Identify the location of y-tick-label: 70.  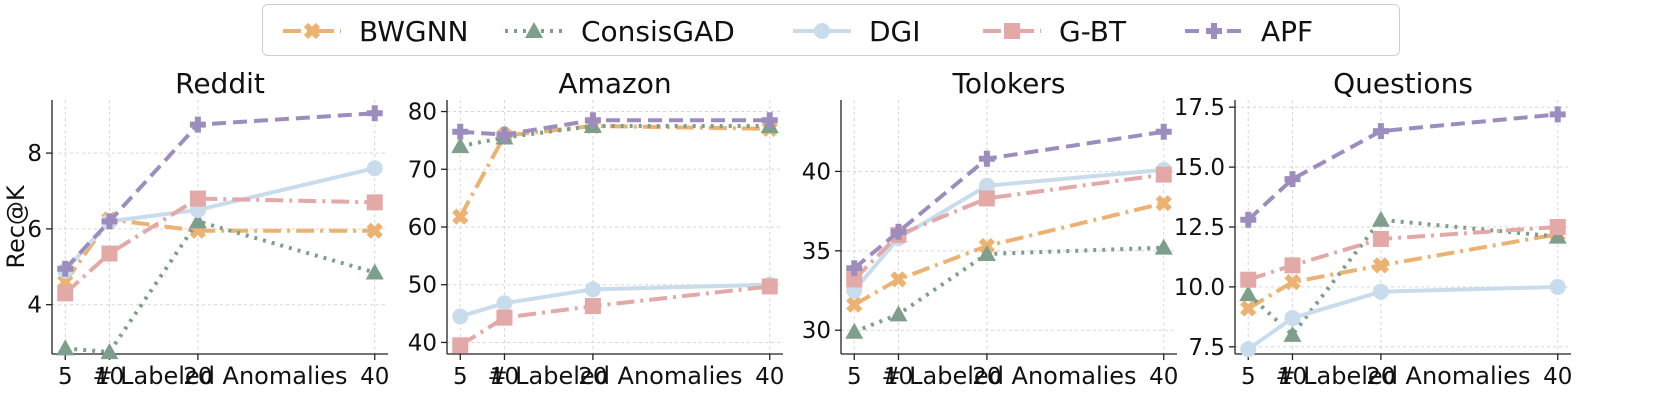
(422, 170).